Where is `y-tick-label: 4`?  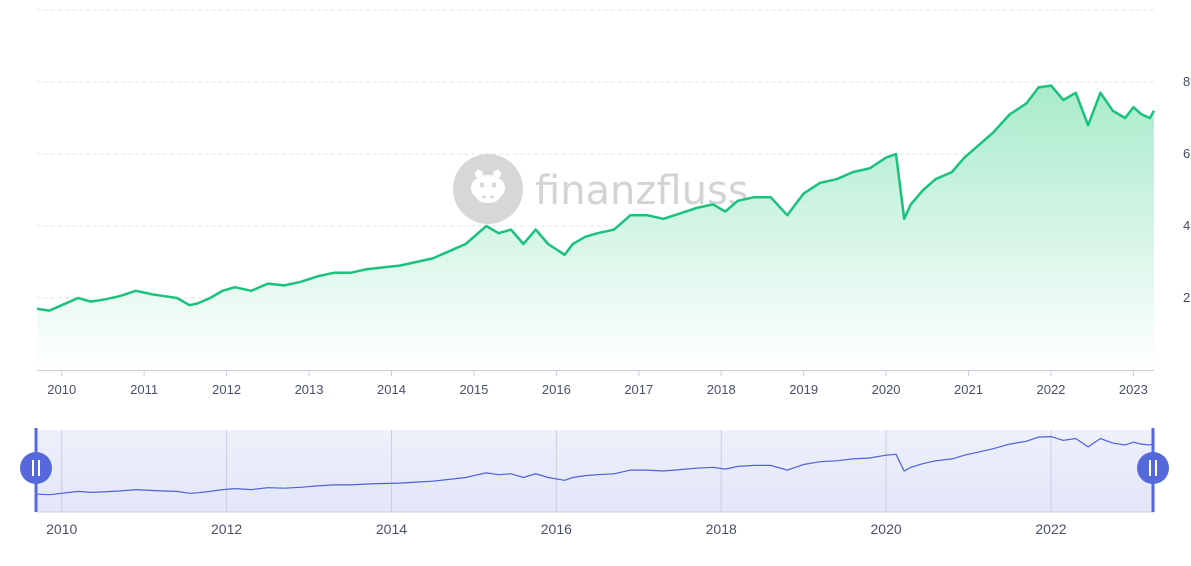
y-tick-label: 4 is located at coordinates (1186, 225).